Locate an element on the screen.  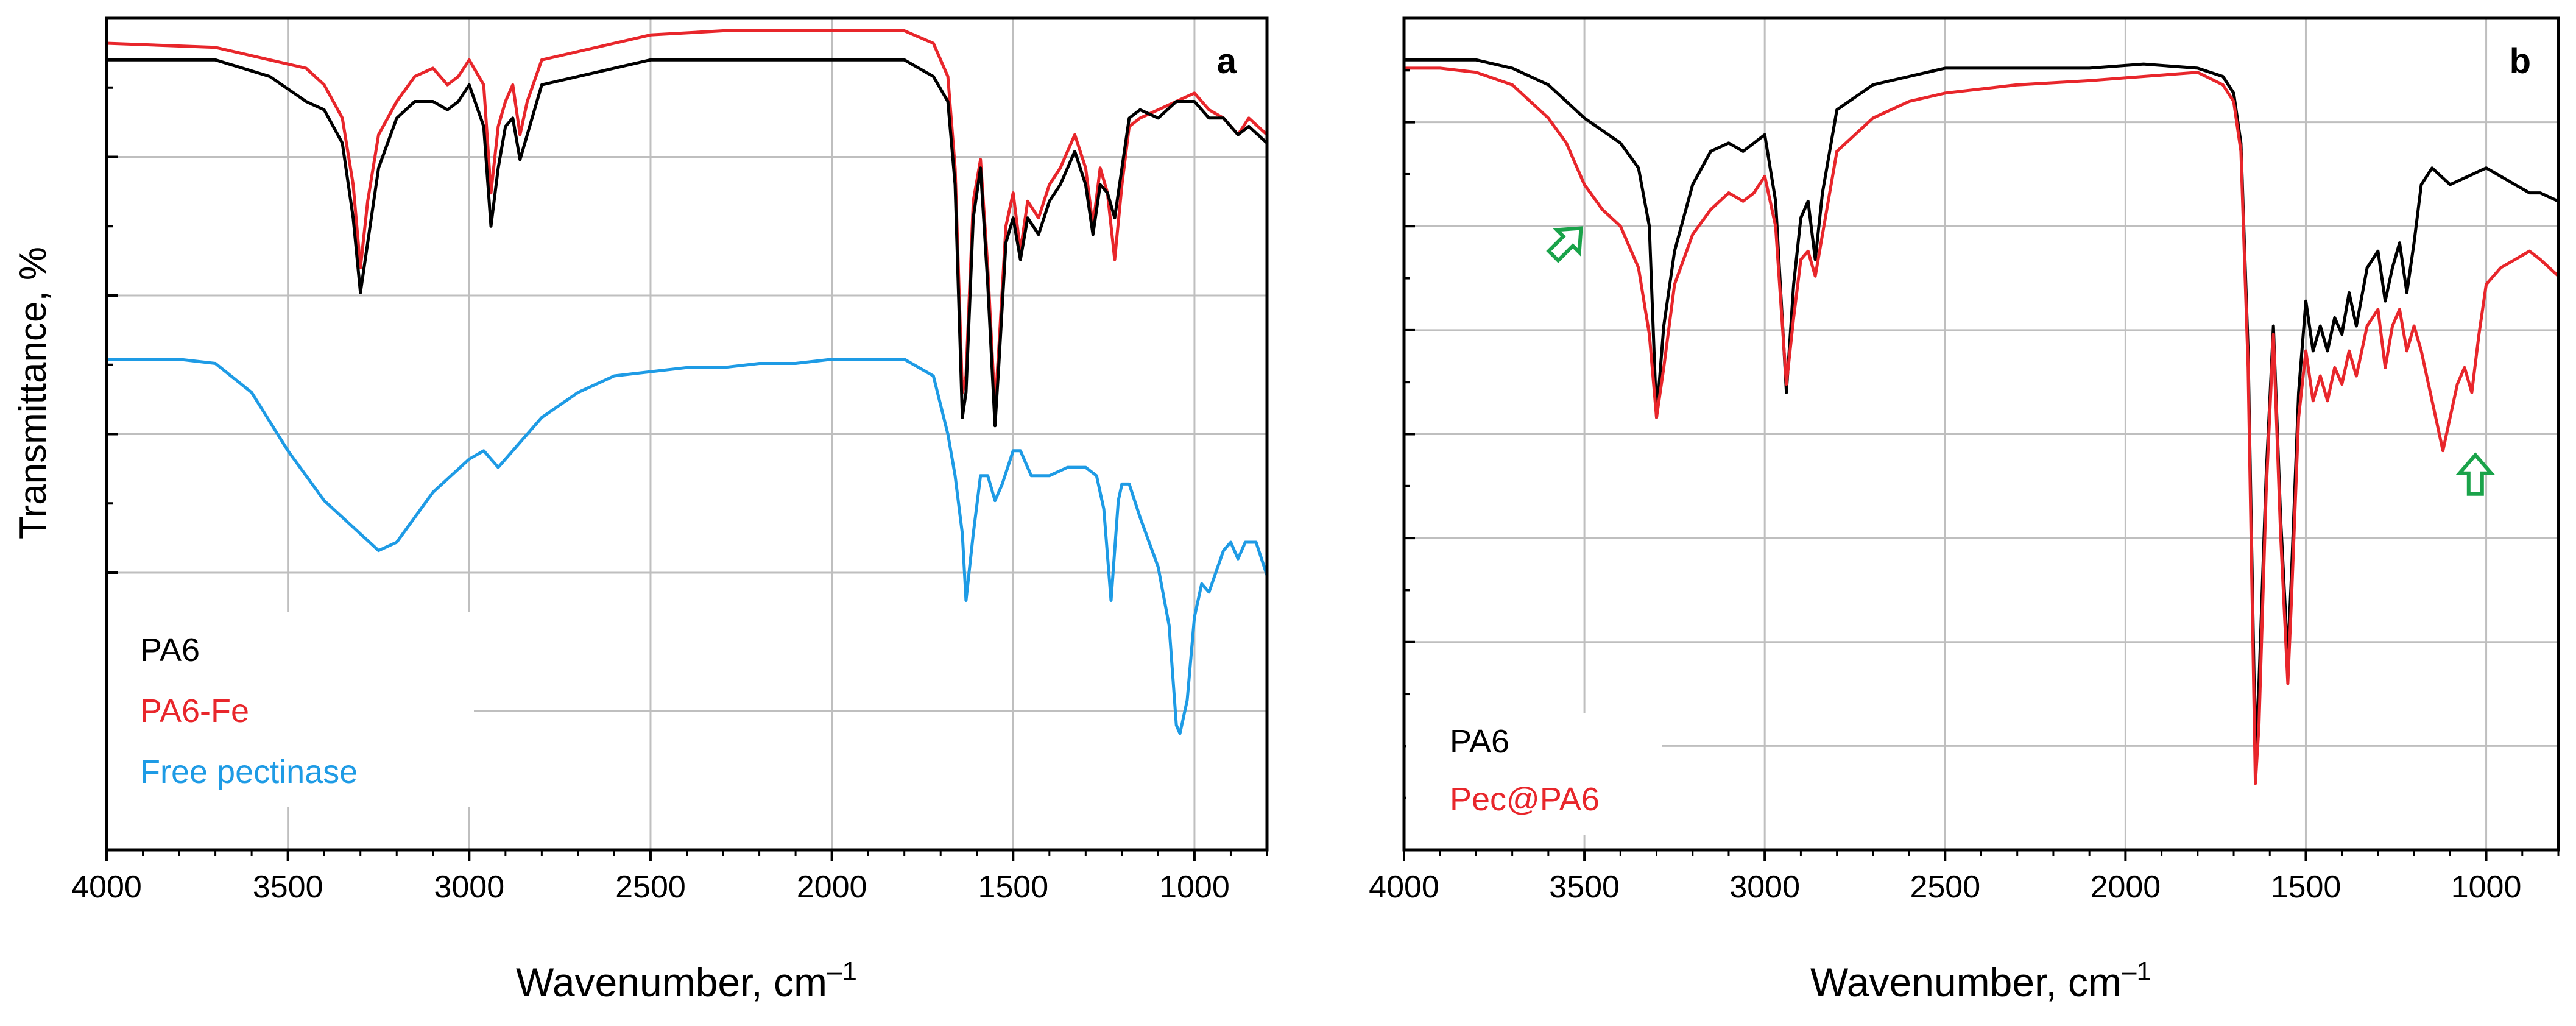
panel-a-x-axis-label-main: Wavenumber, cm is located at coordinates (671, 983).